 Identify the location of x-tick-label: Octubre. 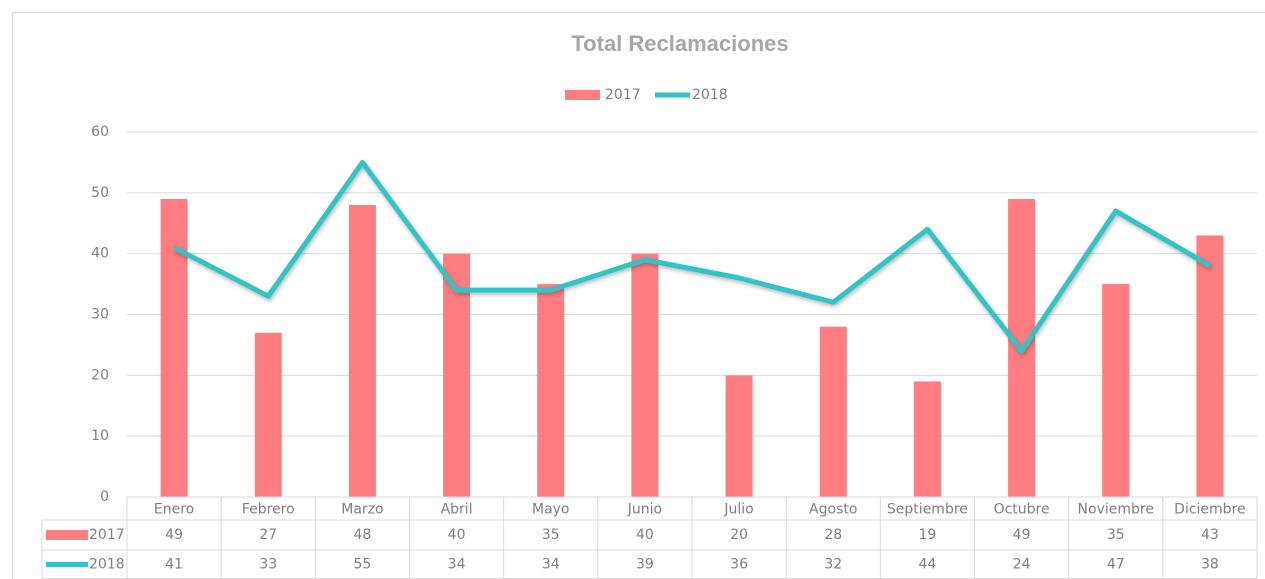
(1022, 510).